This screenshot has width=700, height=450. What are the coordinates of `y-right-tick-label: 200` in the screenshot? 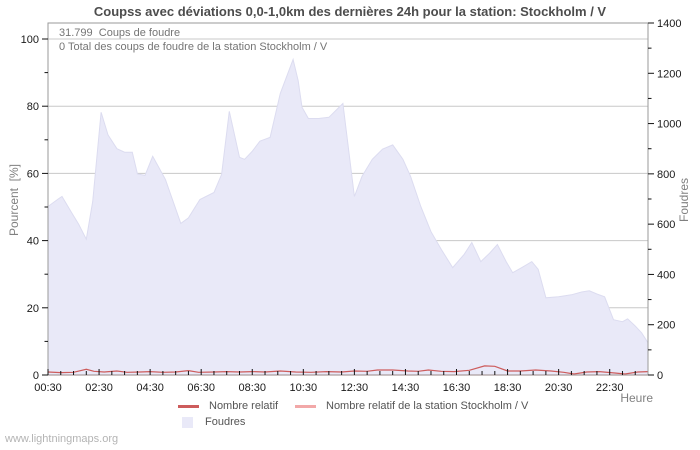 It's located at (666, 326).